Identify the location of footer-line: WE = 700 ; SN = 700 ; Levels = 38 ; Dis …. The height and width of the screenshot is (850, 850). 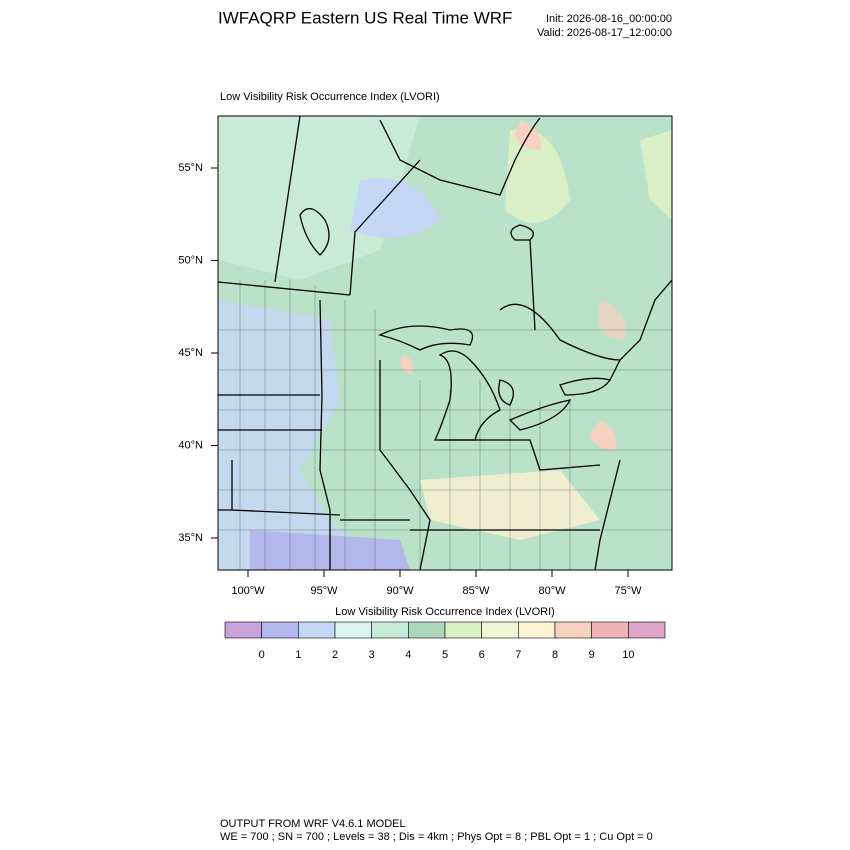
(436, 837).